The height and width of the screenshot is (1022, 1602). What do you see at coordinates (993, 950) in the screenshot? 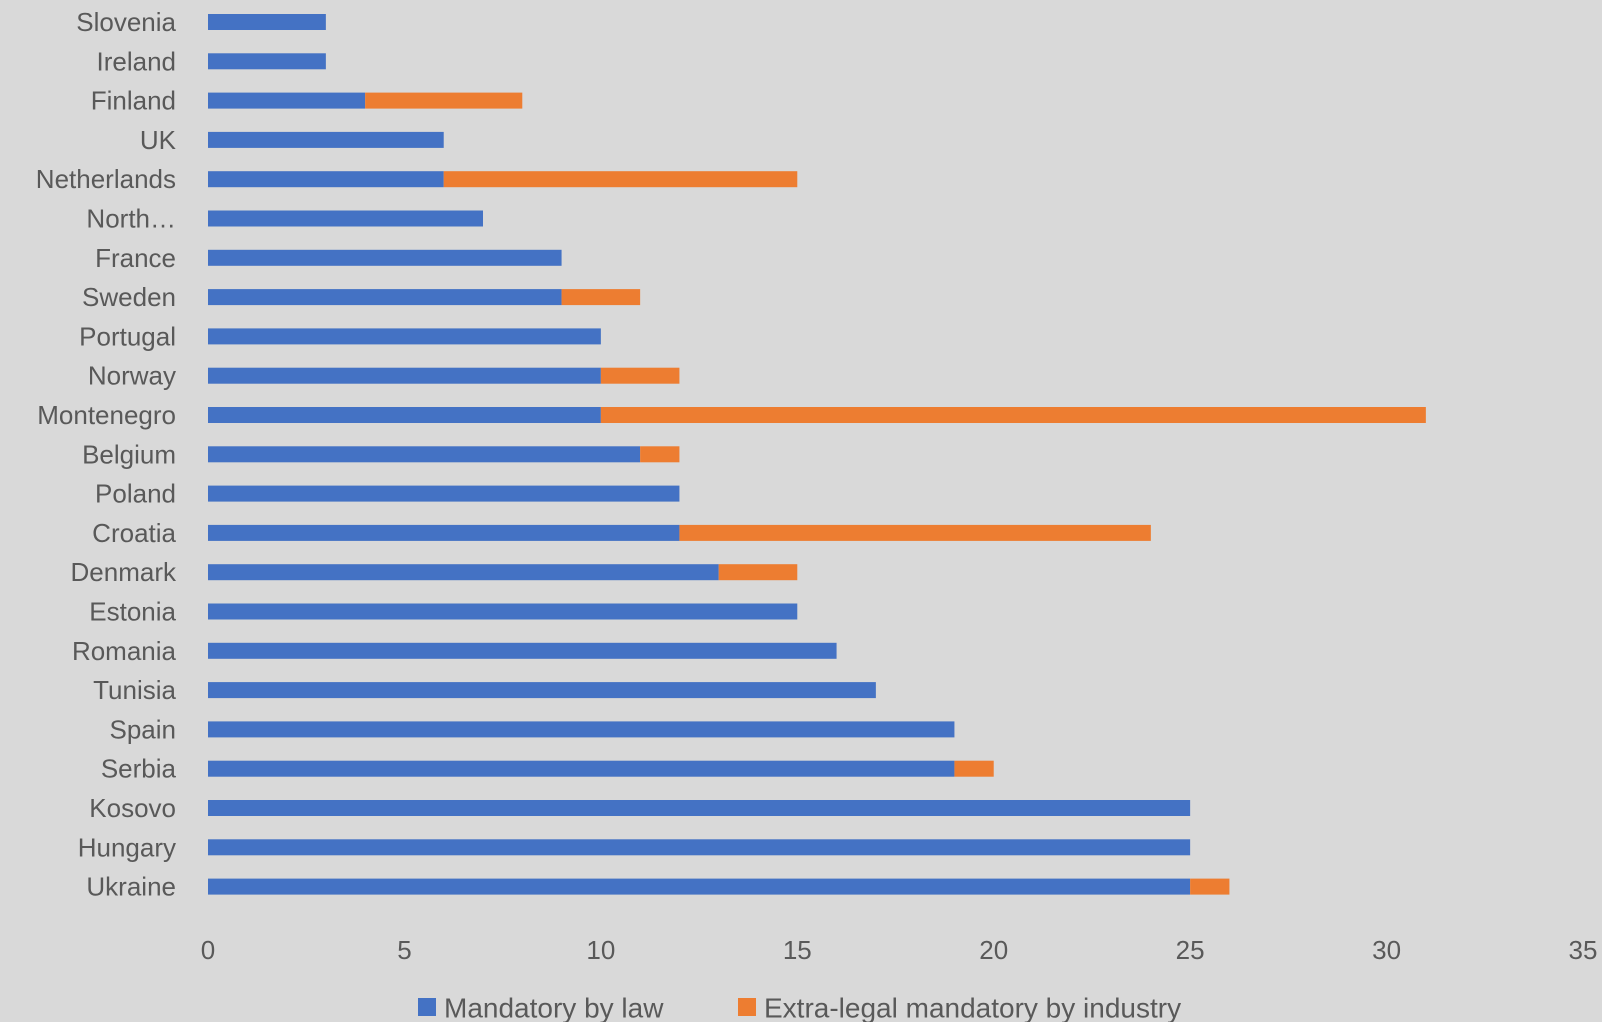
I see `x-tick-label: 20` at bounding box center [993, 950].